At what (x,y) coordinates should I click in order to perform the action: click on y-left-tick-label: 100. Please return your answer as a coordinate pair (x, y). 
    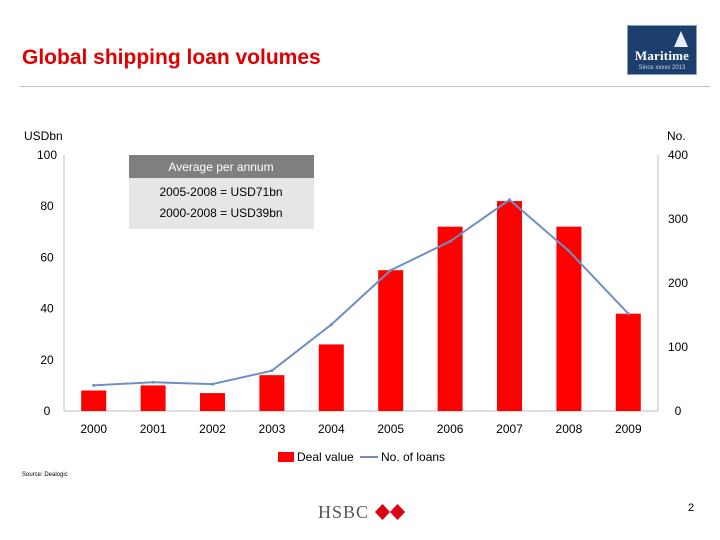
    Looking at the image, I should click on (47, 155).